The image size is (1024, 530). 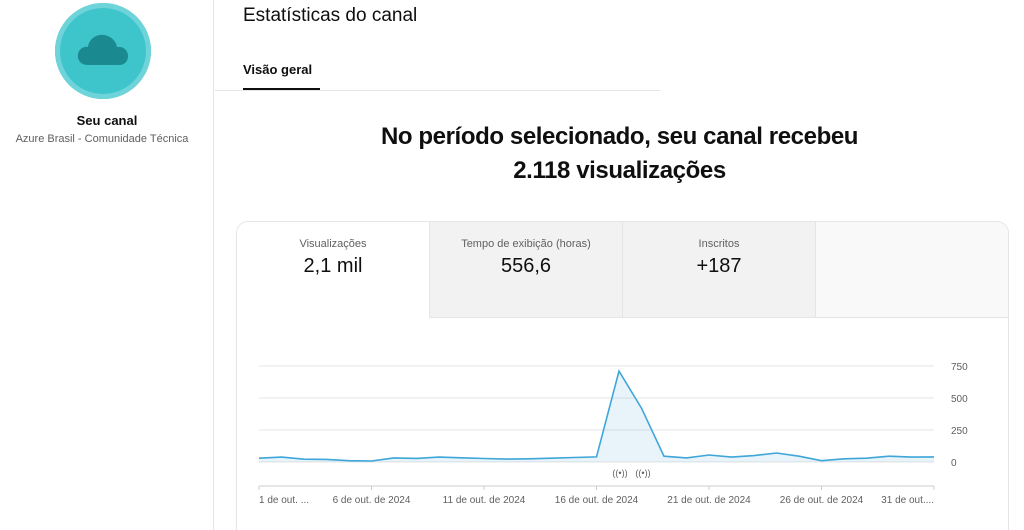 What do you see at coordinates (954, 463) in the screenshot?
I see `y-tick-label: 0` at bounding box center [954, 463].